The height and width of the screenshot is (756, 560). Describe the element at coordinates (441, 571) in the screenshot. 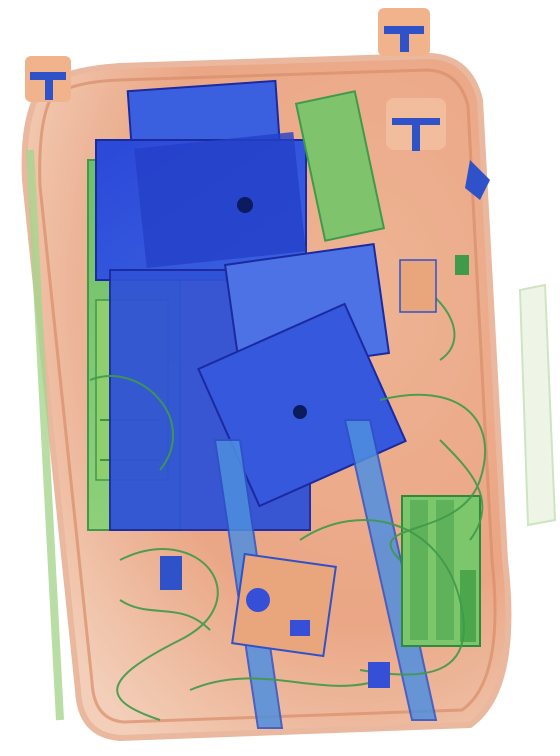

I see `battery-pack` at that location.